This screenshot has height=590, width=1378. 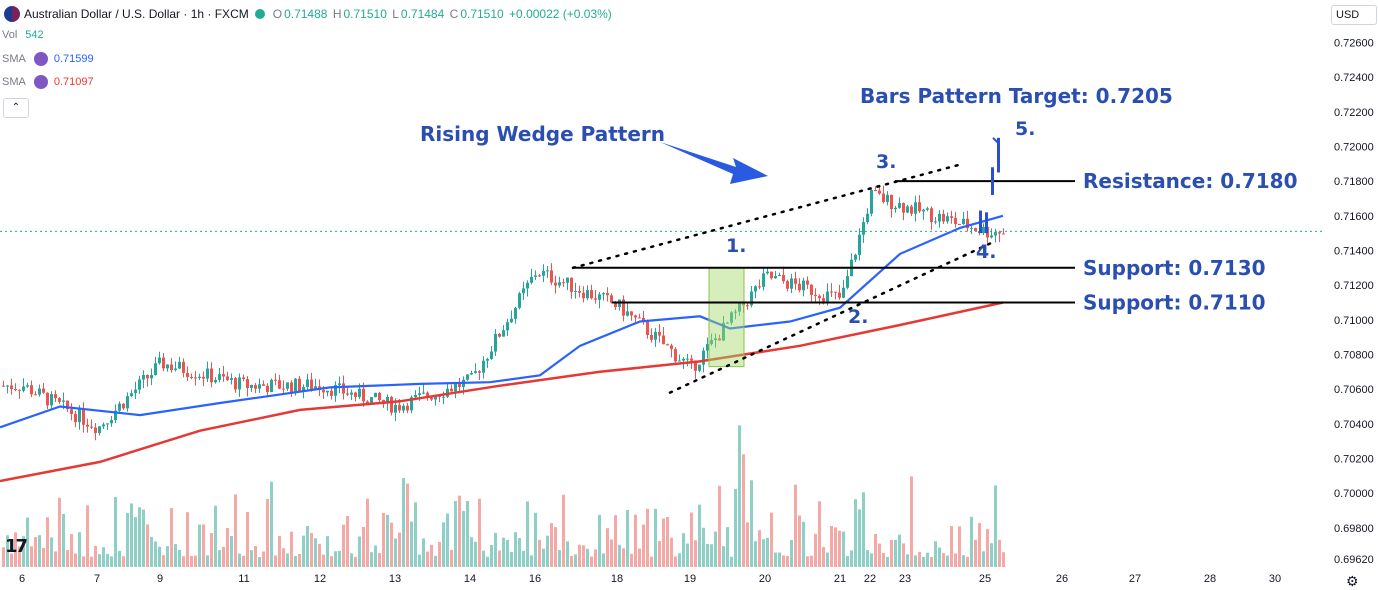 What do you see at coordinates (48, 82) in the screenshot?
I see `sma2-legend: SMA 0.71097` at bounding box center [48, 82].